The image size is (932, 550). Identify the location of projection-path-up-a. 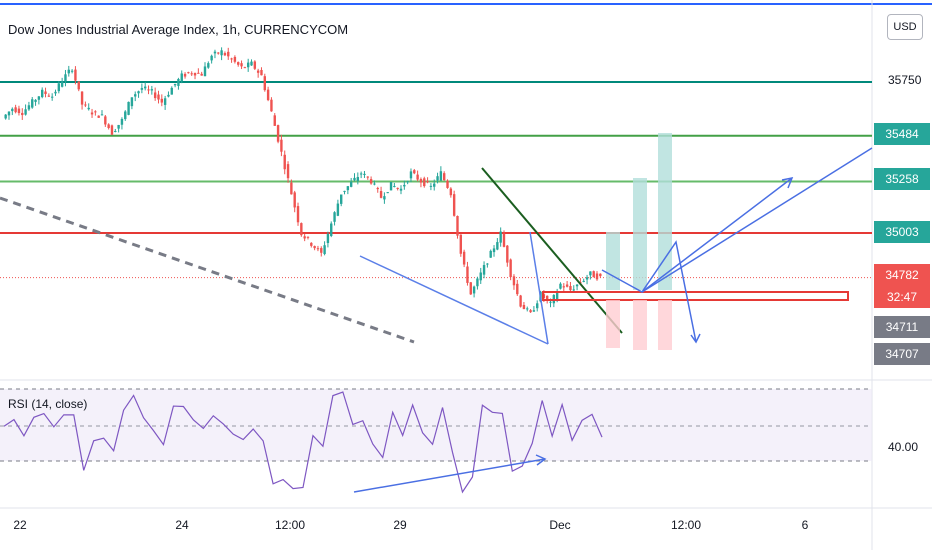
(717, 235).